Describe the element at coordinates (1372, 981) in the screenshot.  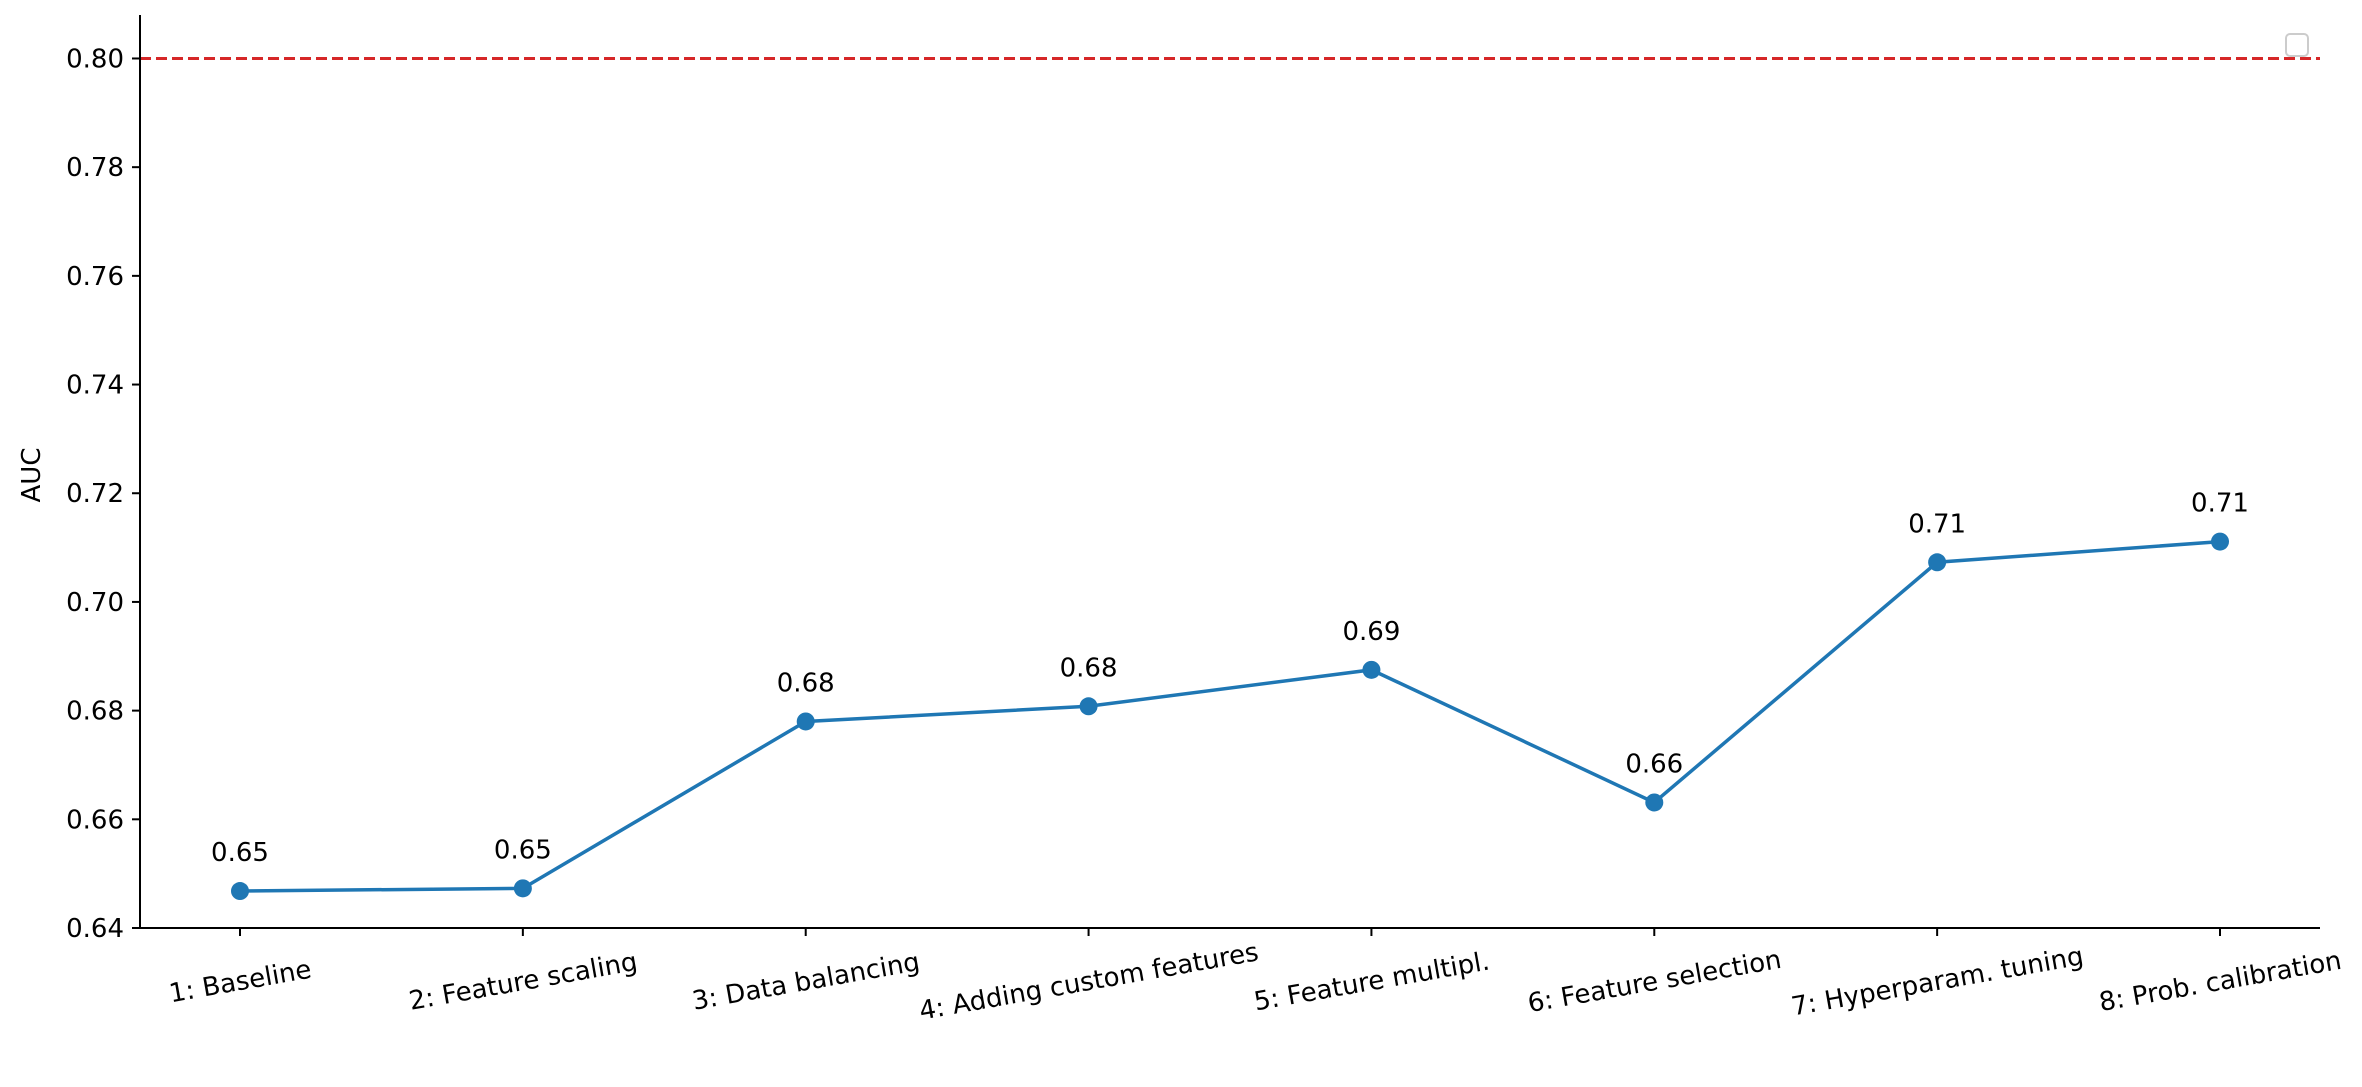
I see `x-tick-label: 5: Feature multipl.` at that location.